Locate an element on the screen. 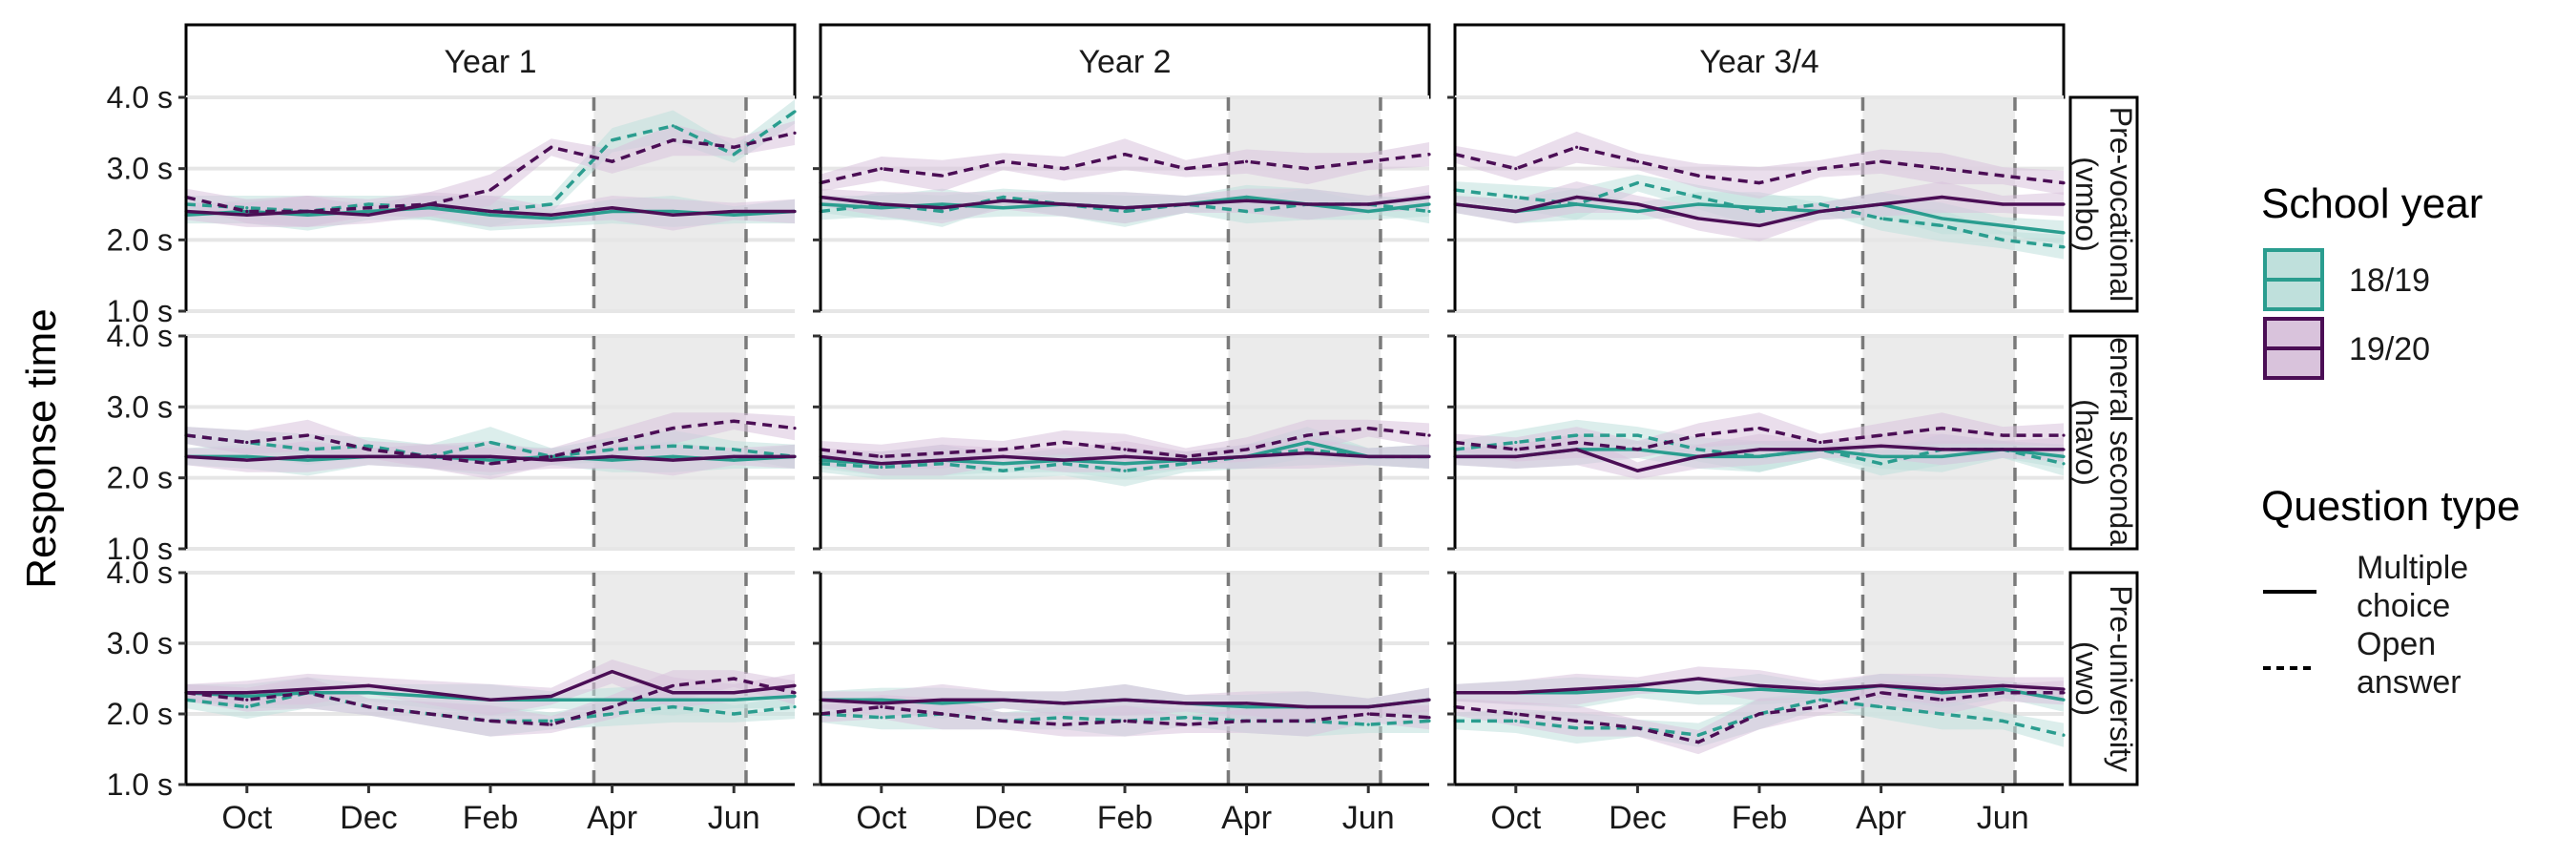 The image size is (2576, 859). x-tick-label: Apr is located at coordinates (612, 818).